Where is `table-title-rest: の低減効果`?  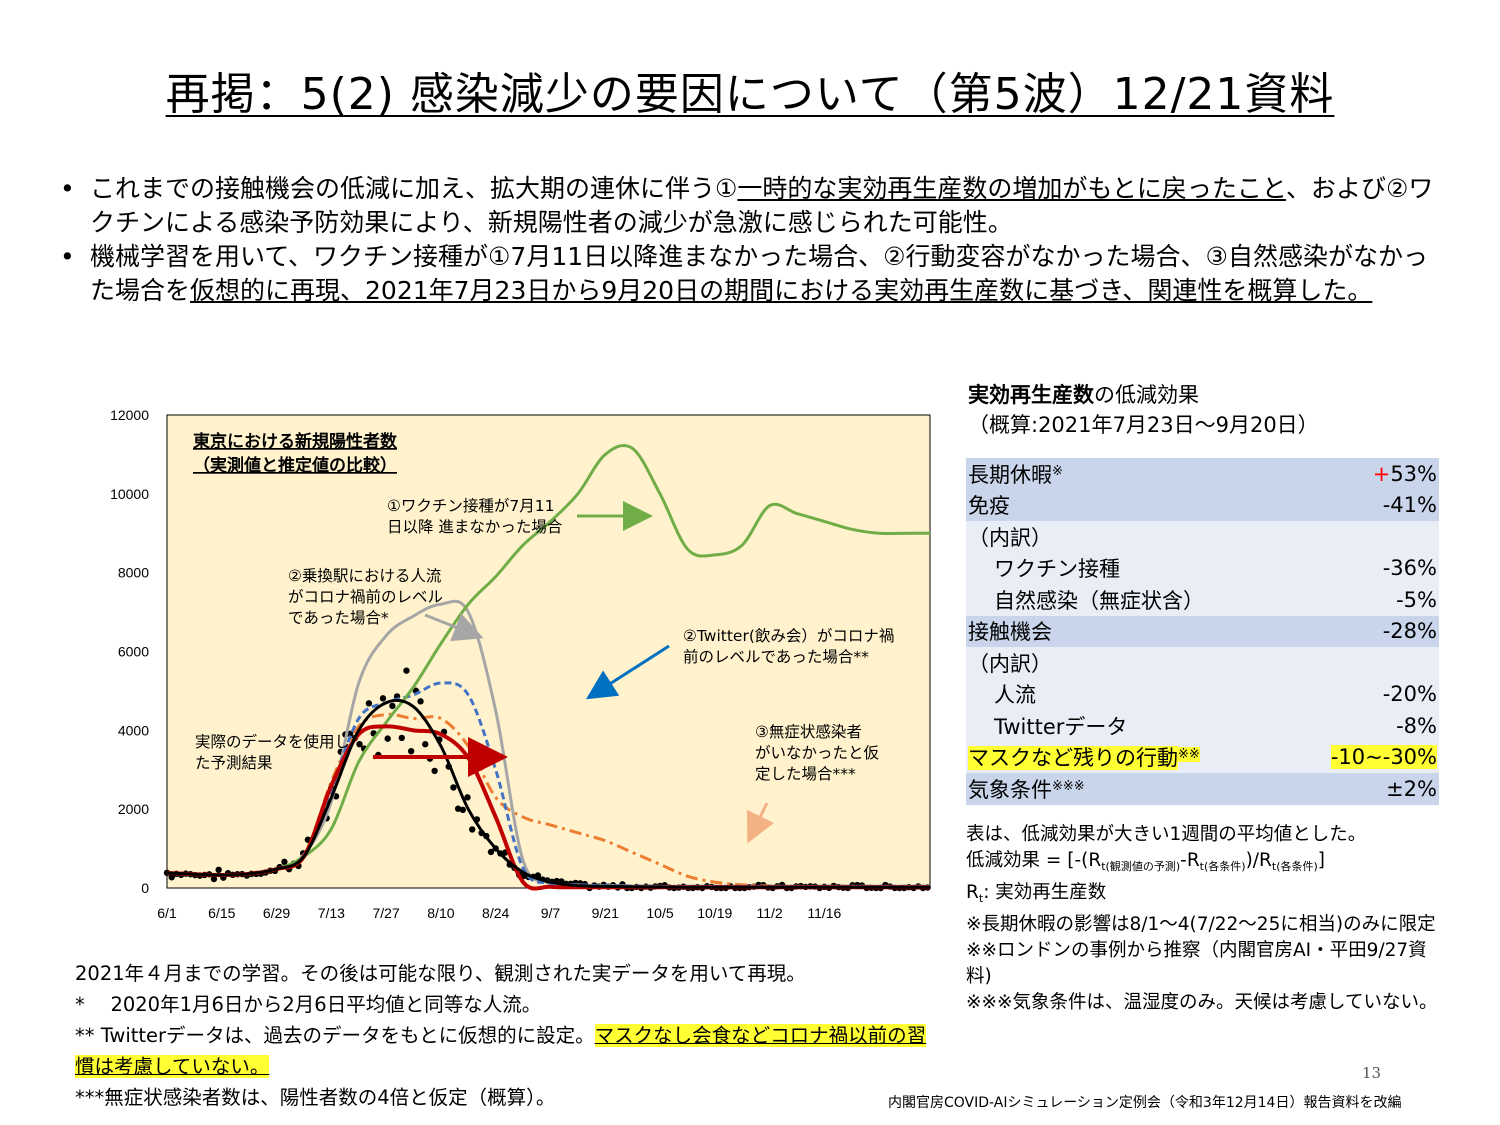
table-title-rest: の低減効果 is located at coordinates (1146, 395).